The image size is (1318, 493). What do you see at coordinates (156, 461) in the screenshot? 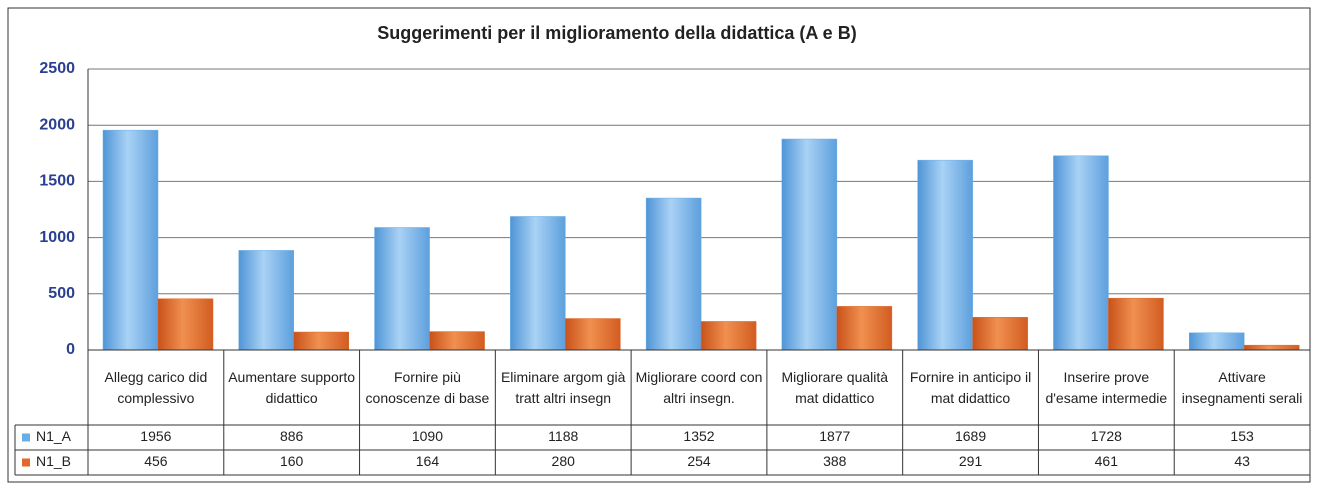
I see `table-value: 456` at bounding box center [156, 461].